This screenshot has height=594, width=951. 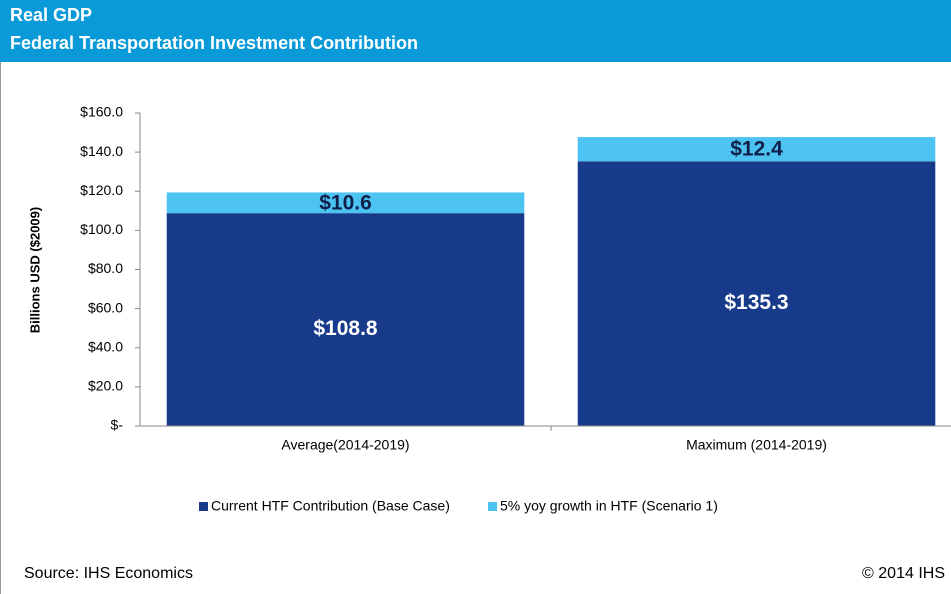 I want to click on data-label: $12.4, so click(x=756, y=149).